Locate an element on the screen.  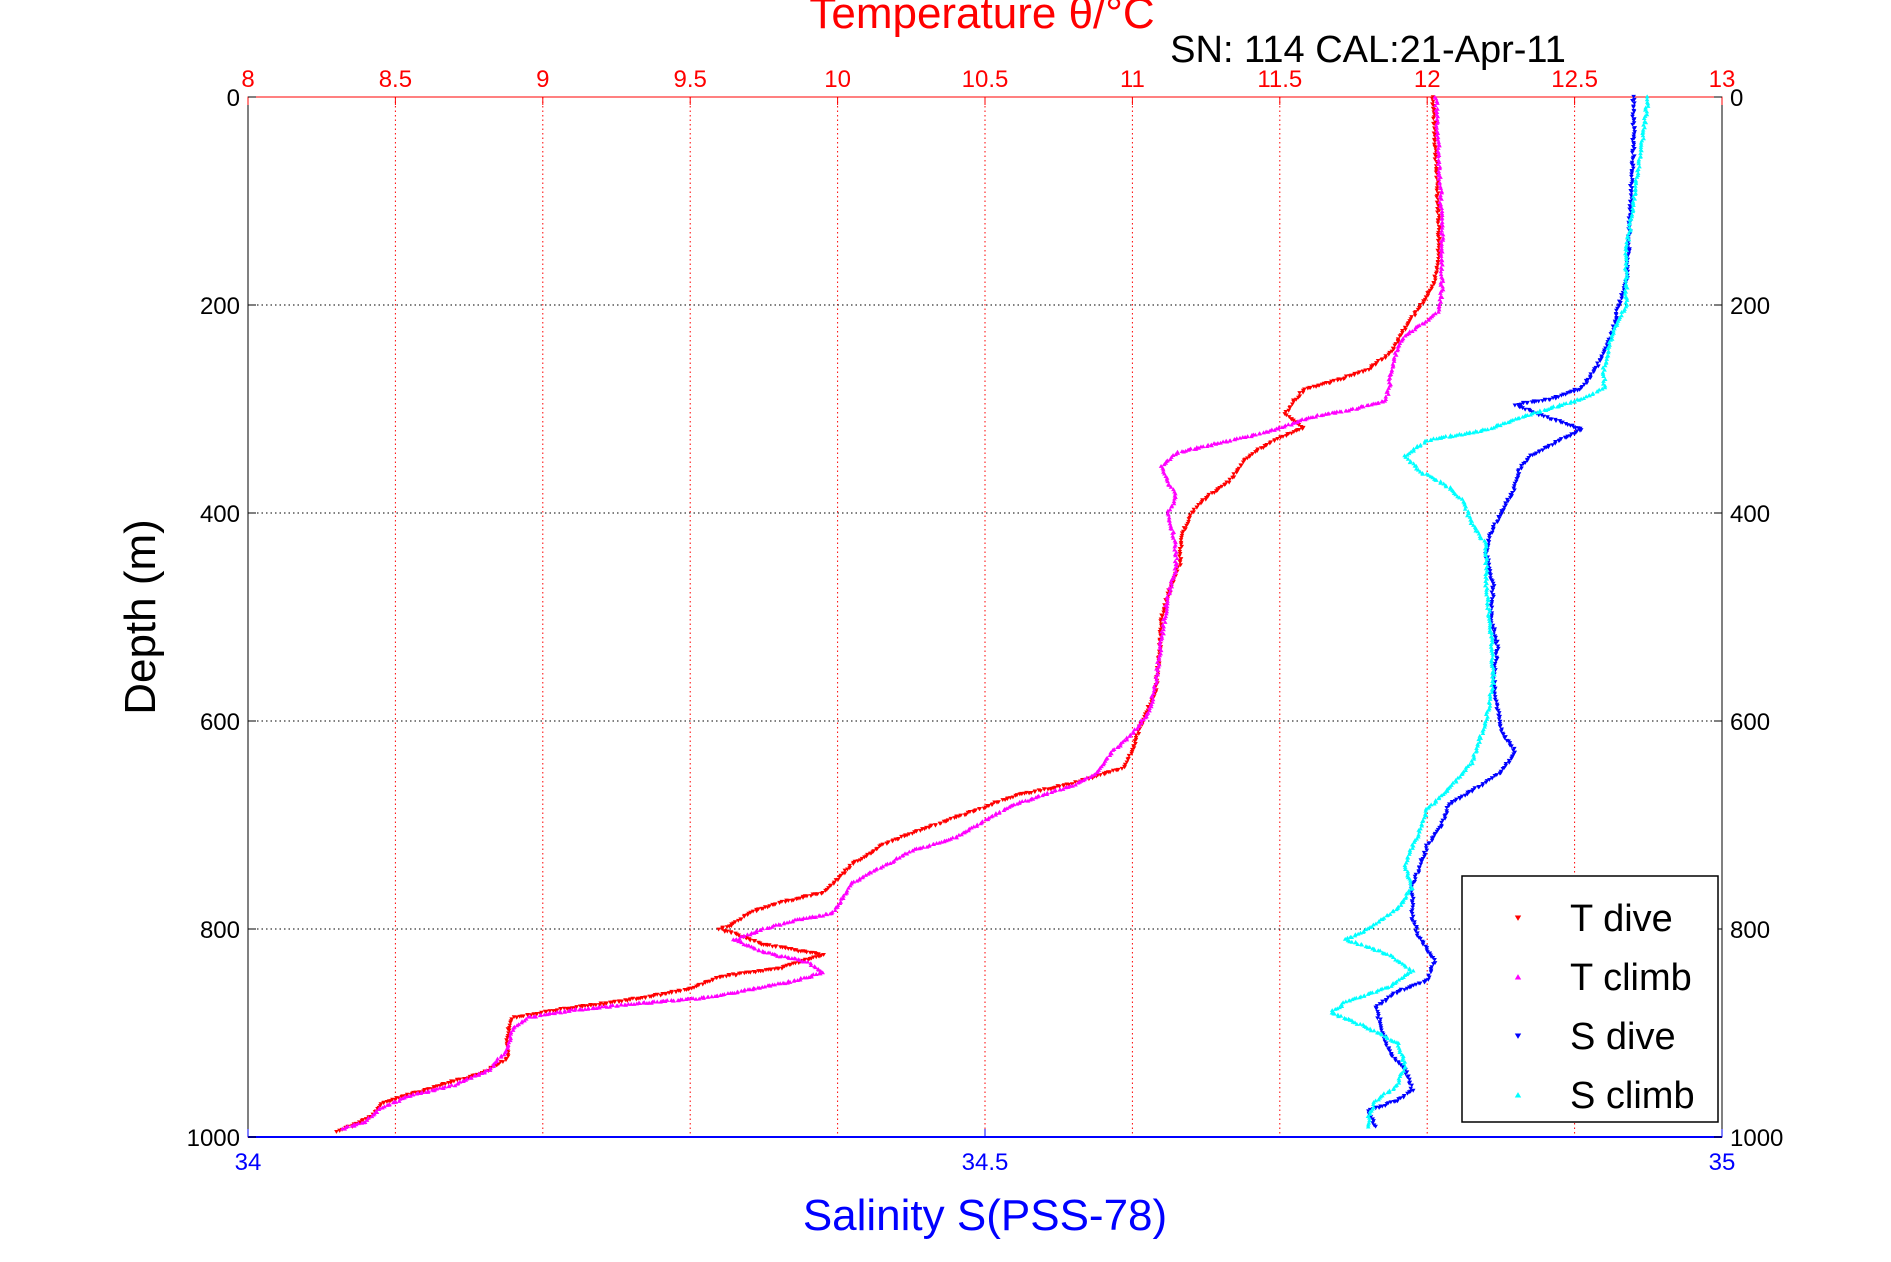
depth-tick-label-right: 600 is located at coordinates (1750, 722).